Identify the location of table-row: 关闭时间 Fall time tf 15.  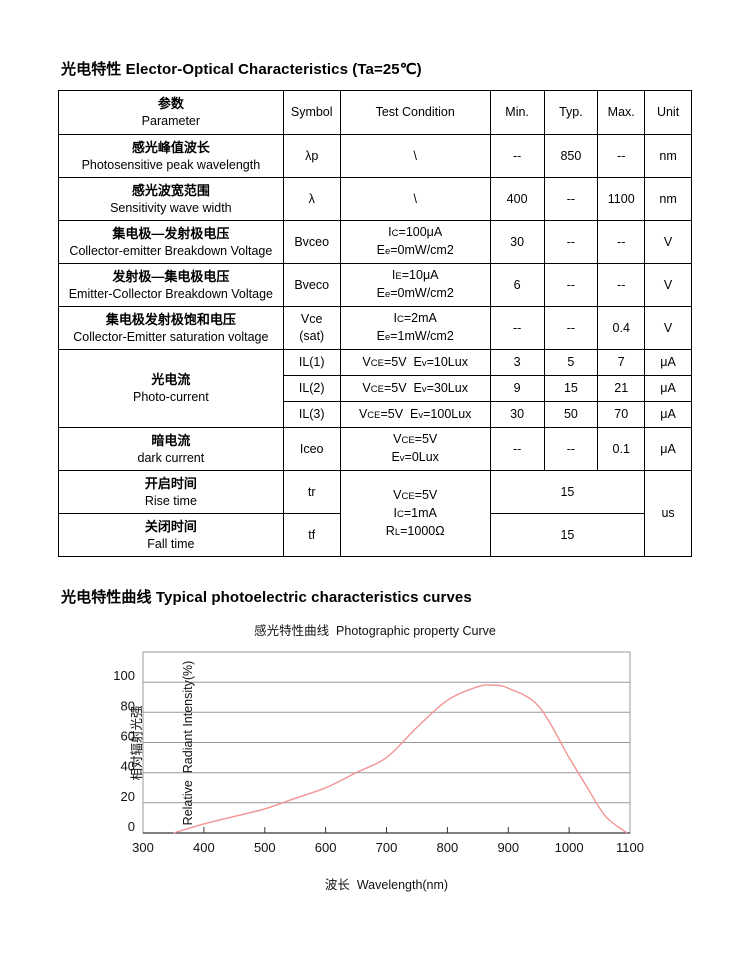
(375, 535).